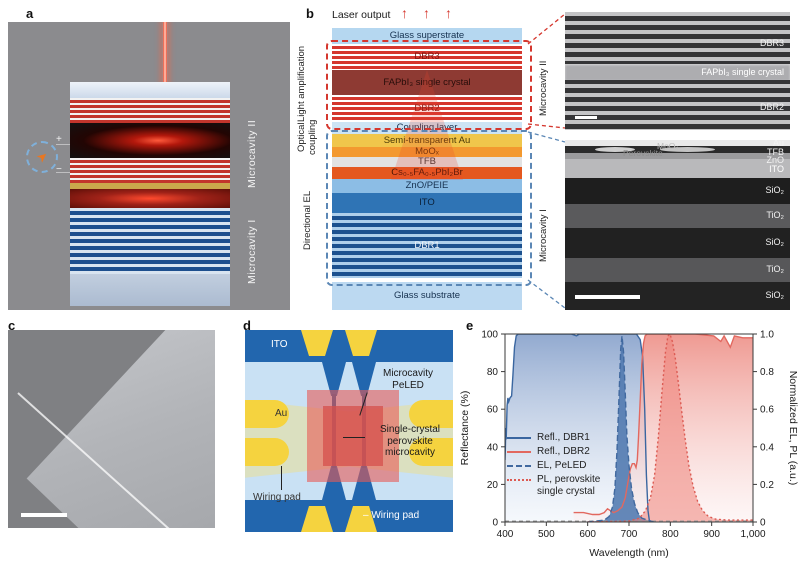 The width and height of the screenshot is (800, 572). I want to click on y-left-tick-label: 100, so click(489, 335).